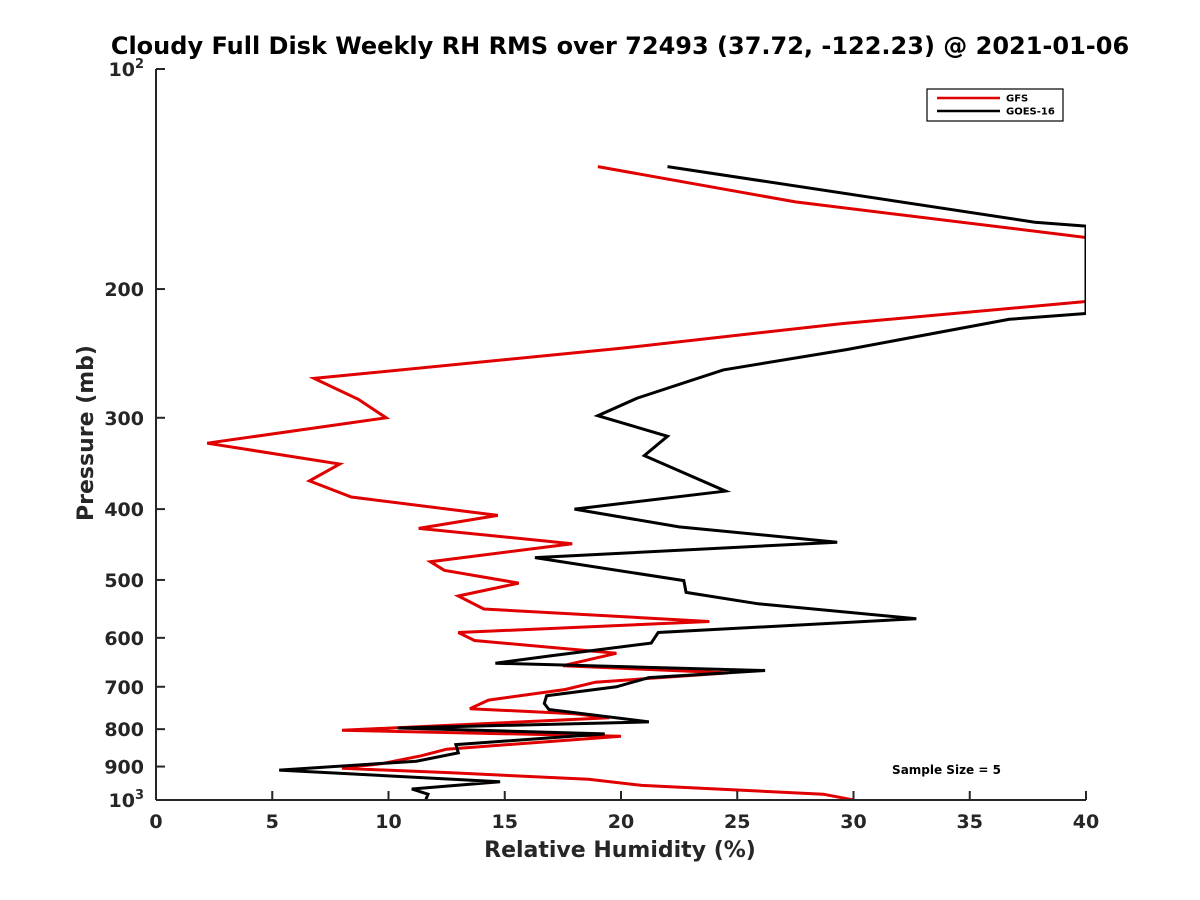 This screenshot has height=900, width=1200. Describe the element at coordinates (124, 730) in the screenshot. I see `y-tick-label: 800` at that location.